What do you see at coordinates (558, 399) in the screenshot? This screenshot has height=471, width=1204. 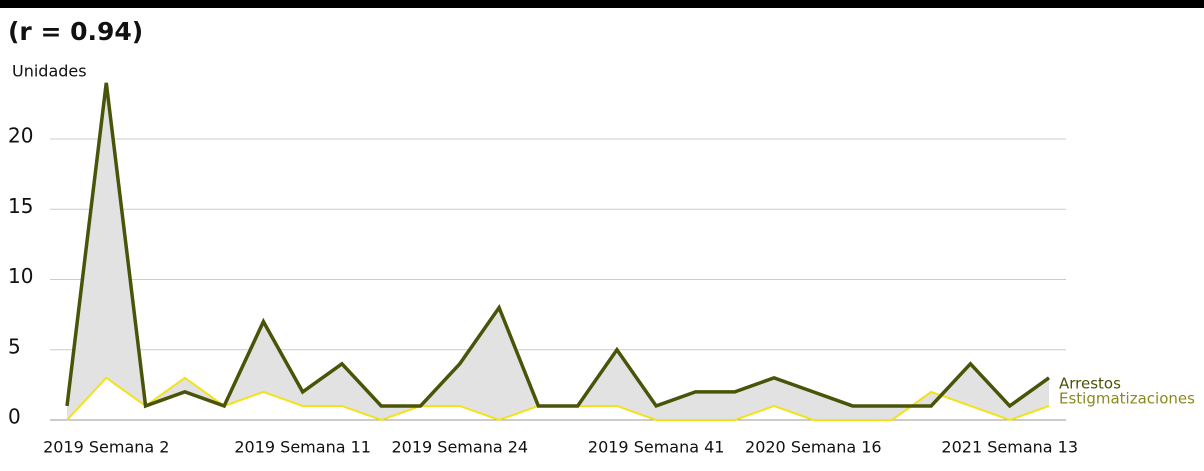 I see `series-line` at bounding box center [558, 399].